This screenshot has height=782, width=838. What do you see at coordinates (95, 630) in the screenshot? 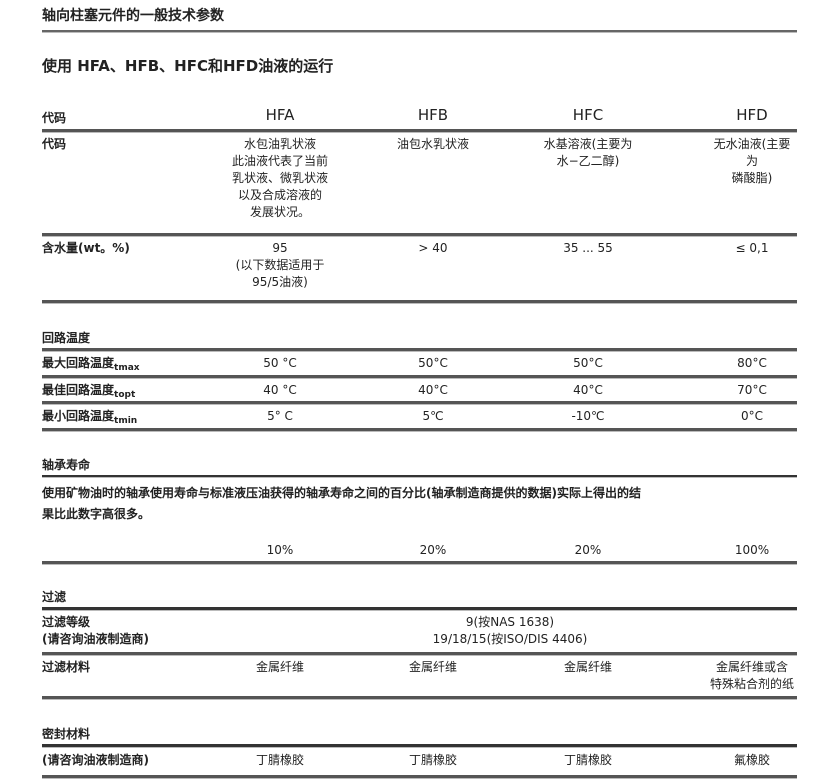
I see `filter-grade-label: 过滤等级 (请咨询油液制造商)` at bounding box center [95, 630].